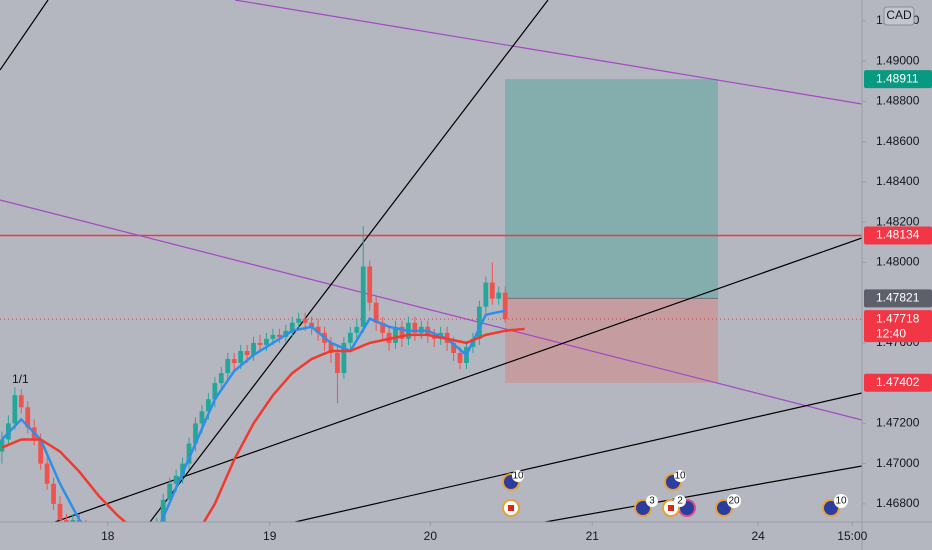 The height and width of the screenshot is (550, 932). What do you see at coordinates (758, 536) in the screenshot?
I see `x-tick-label: 24` at bounding box center [758, 536].